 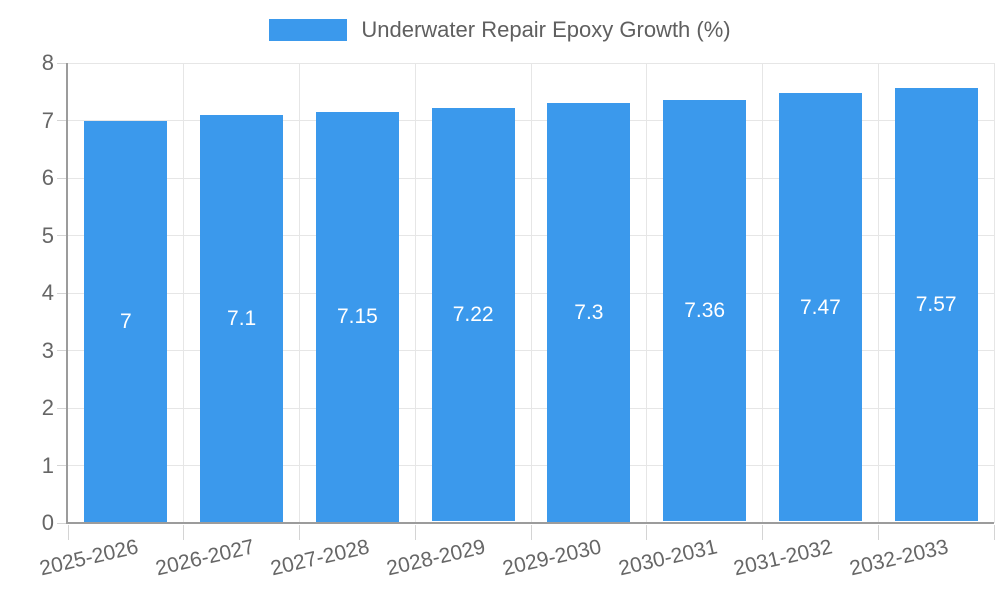 I want to click on bar-value-label: 7.47, so click(x=820, y=308).